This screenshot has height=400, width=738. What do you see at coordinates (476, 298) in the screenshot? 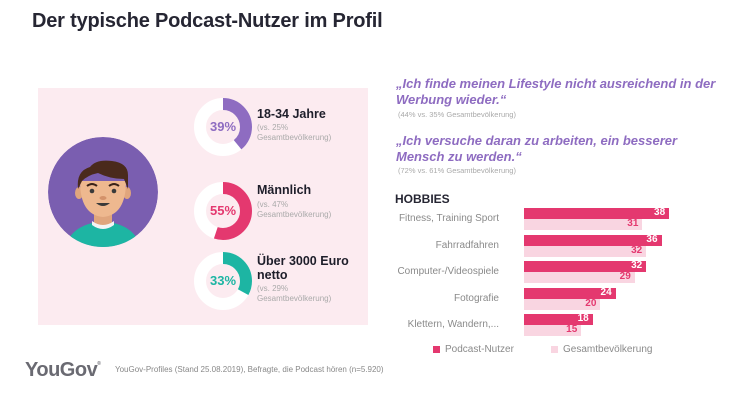
I see `hobby-label: Fotografie` at bounding box center [476, 298].